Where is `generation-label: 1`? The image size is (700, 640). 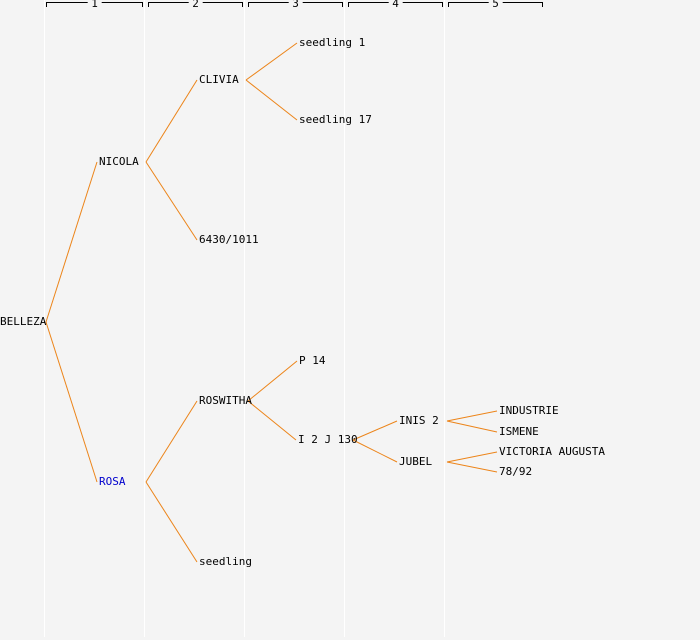
generation-label: 1 is located at coordinates (94, 4).